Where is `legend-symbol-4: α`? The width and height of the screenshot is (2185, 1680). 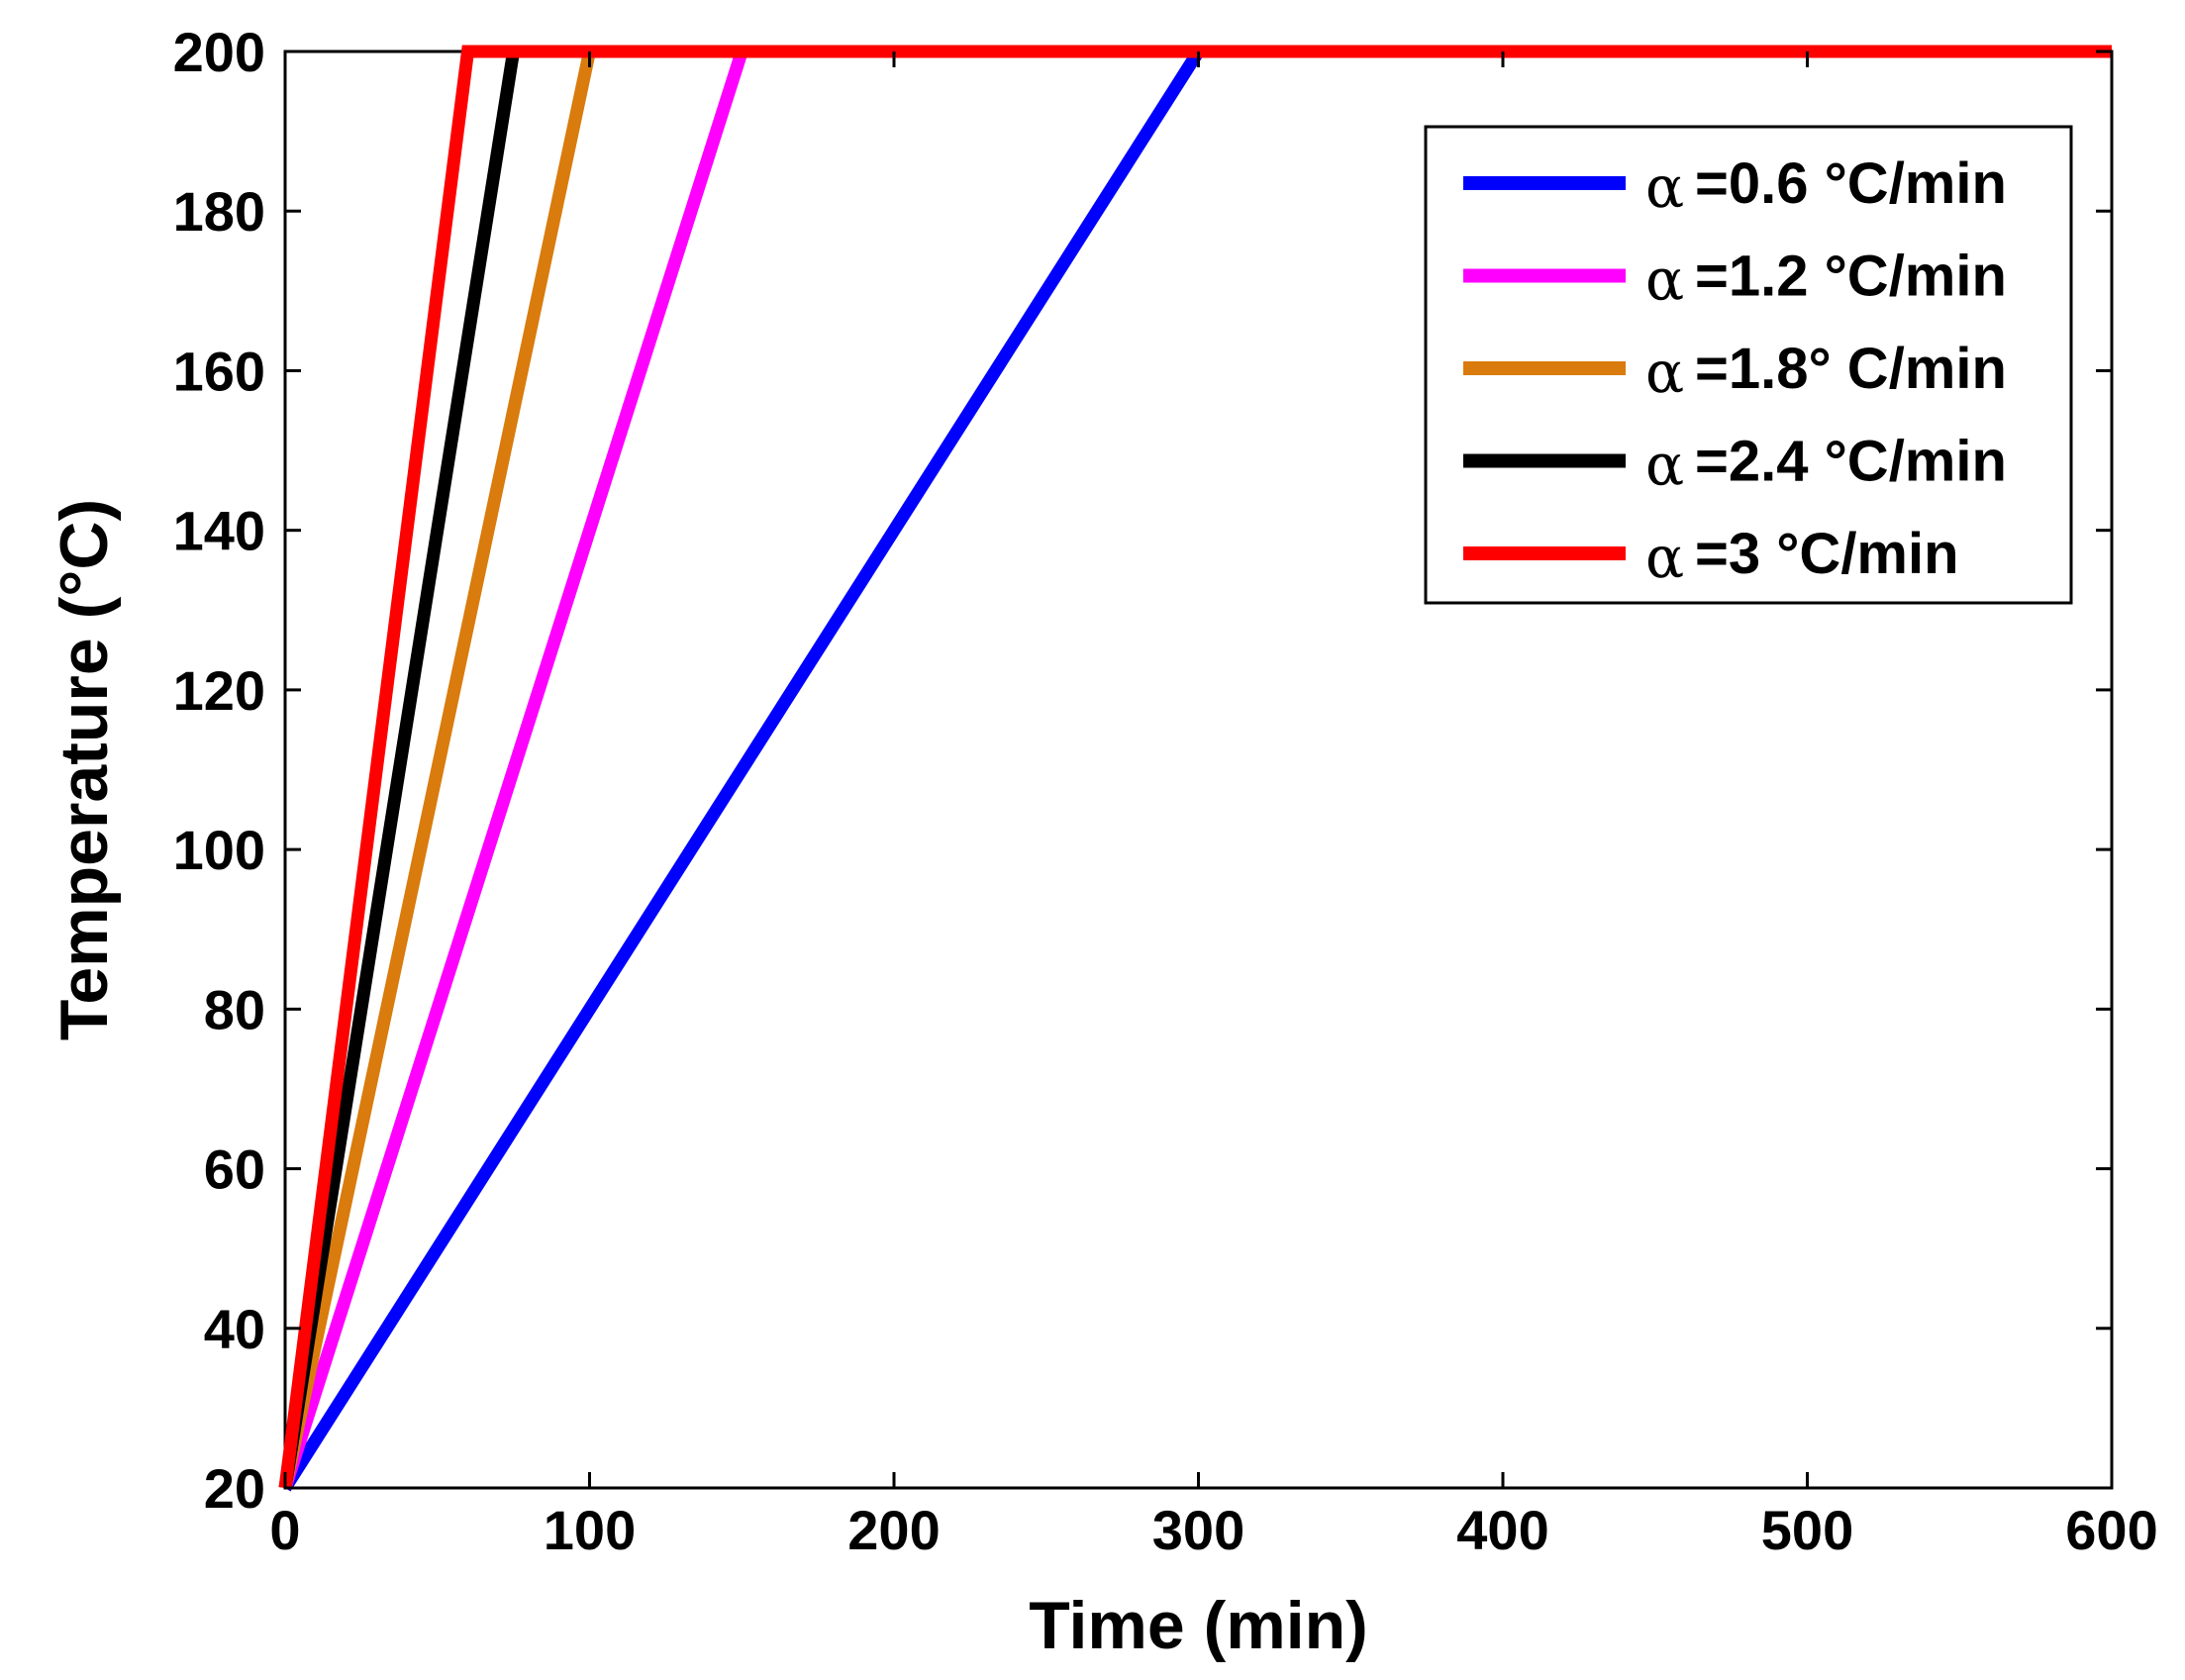
legend-symbol-4: α is located at coordinates (1664, 465).